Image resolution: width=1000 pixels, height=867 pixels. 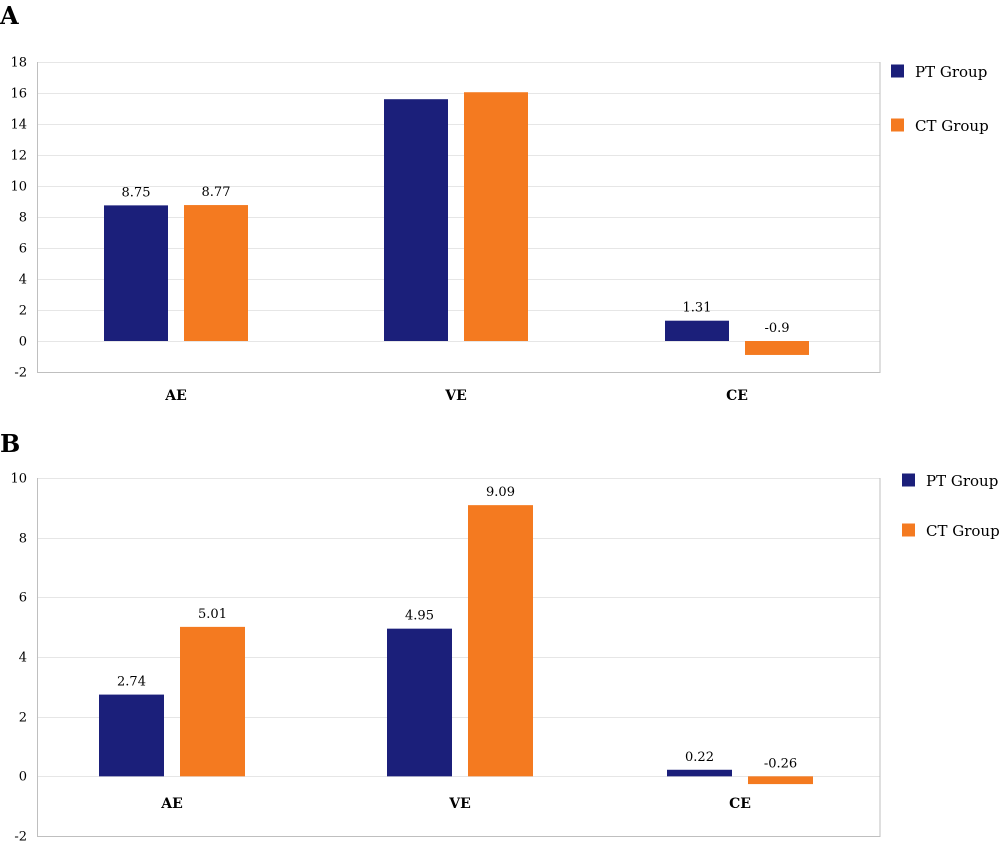 I want to click on data-label: -0.9, so click(x=776, y=328).